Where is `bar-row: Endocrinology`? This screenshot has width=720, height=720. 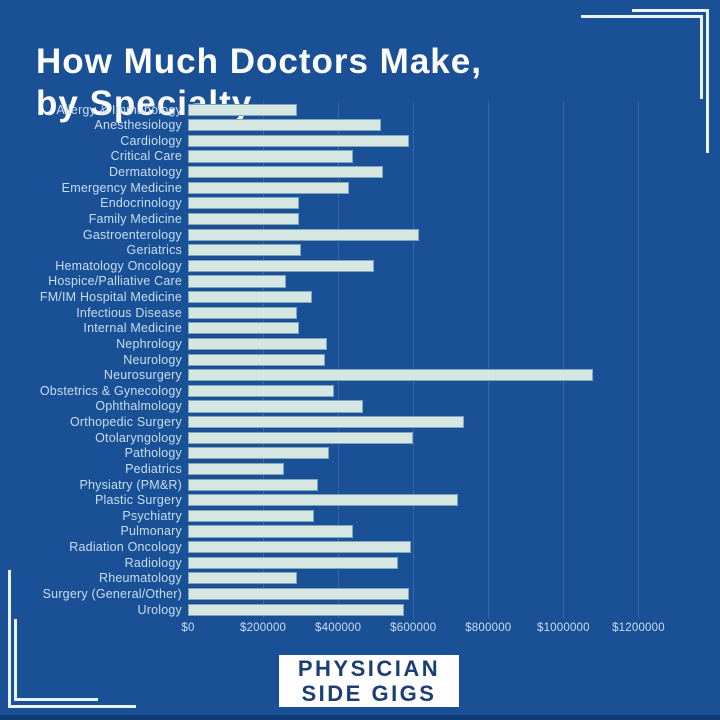 bar-row: Endocrinology is located at coordinates (338, 204).